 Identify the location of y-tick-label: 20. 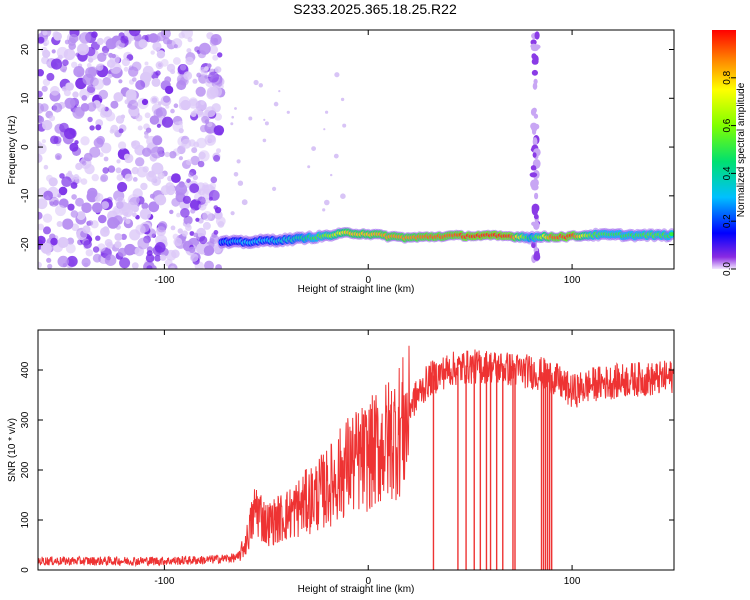
(25, 50).